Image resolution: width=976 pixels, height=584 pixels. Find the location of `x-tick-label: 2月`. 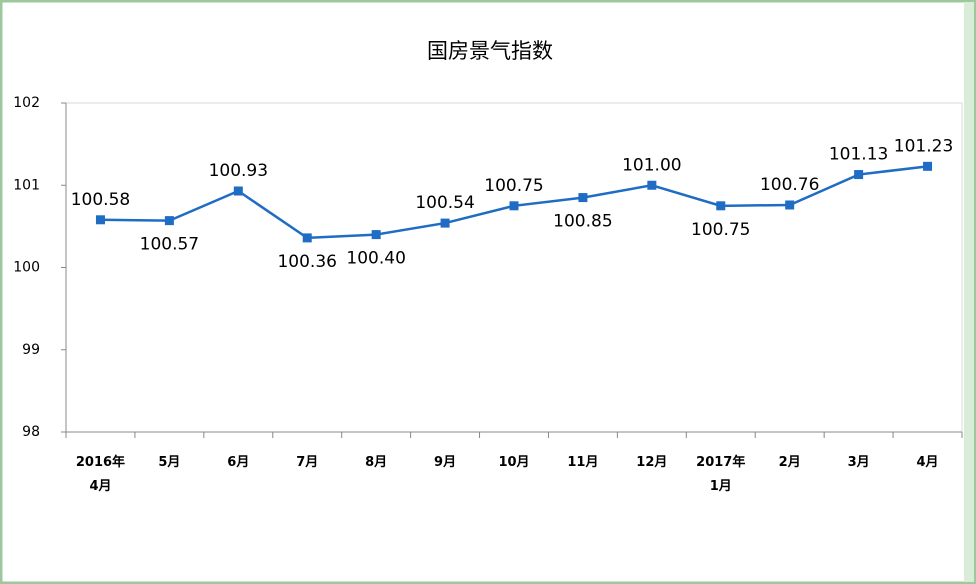

x-tick-label: 2月 is located at coordinates (790, 462).